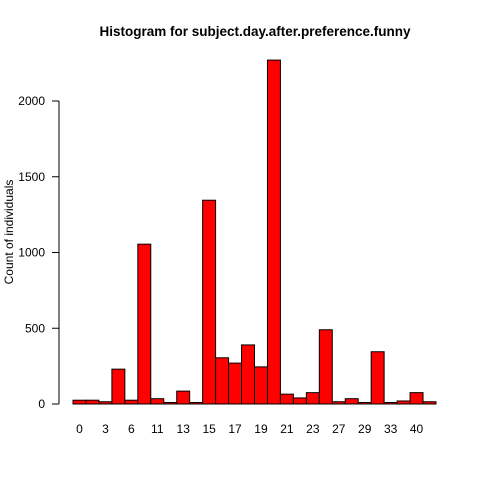  I want to click on x-tick-label: 33, so click(391, 429).